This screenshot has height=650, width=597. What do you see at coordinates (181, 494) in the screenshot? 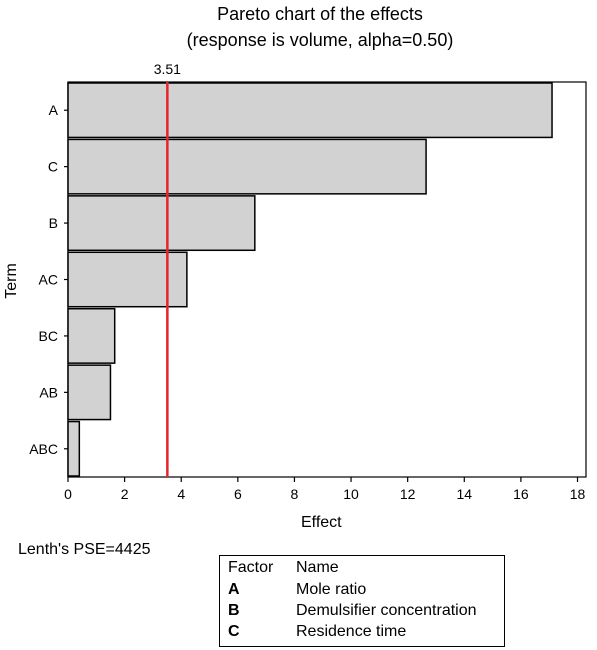
I see `x-tick-label: 4` at bounding box center [181, 494].